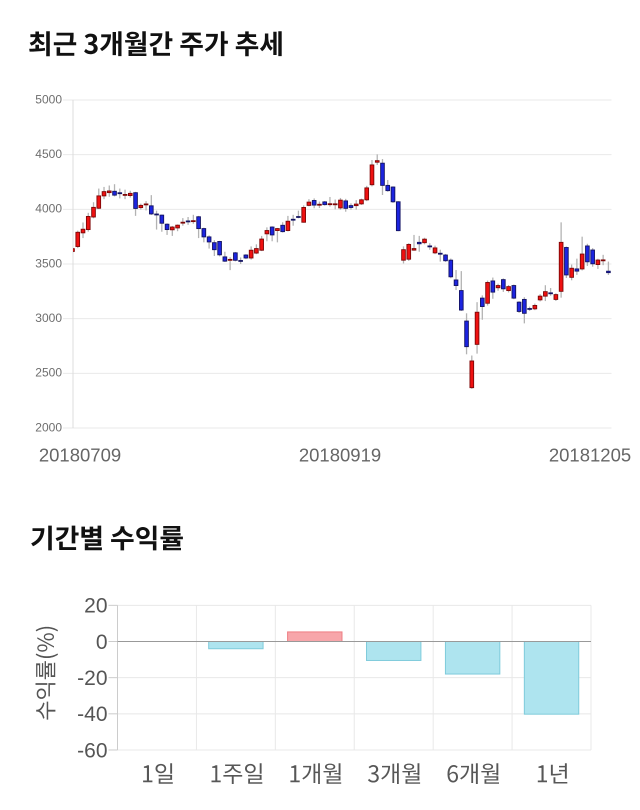 This screenshot has height=810, width=640. Describe the element at coordinates (92, 678) in the screenshot. I see `svg-text: -20` at that location.